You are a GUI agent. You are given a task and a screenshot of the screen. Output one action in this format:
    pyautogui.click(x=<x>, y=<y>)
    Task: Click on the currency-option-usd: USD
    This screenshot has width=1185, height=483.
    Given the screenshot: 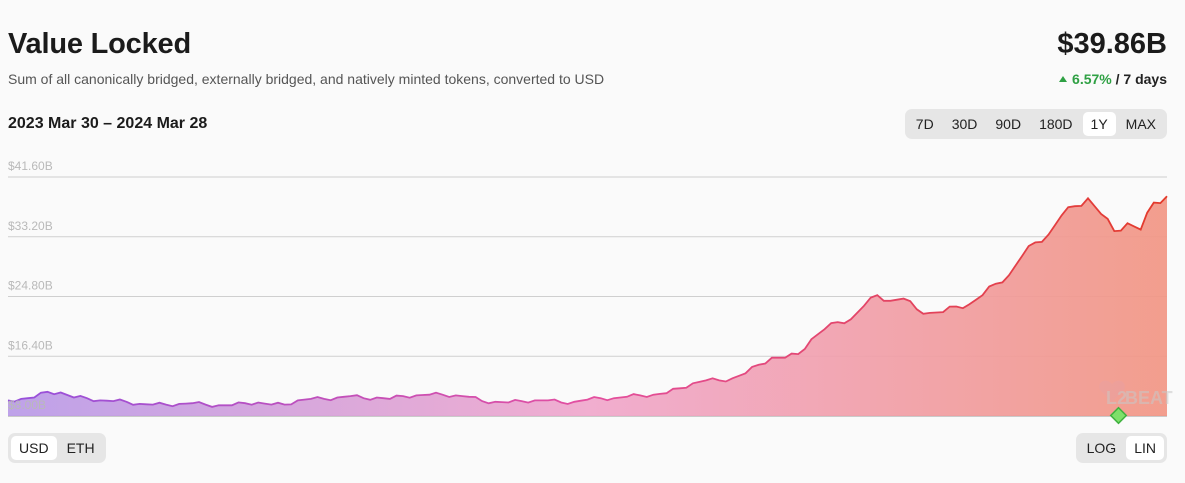 What is the action you would take?
    pyautogui.click(x=34, y=448)
    